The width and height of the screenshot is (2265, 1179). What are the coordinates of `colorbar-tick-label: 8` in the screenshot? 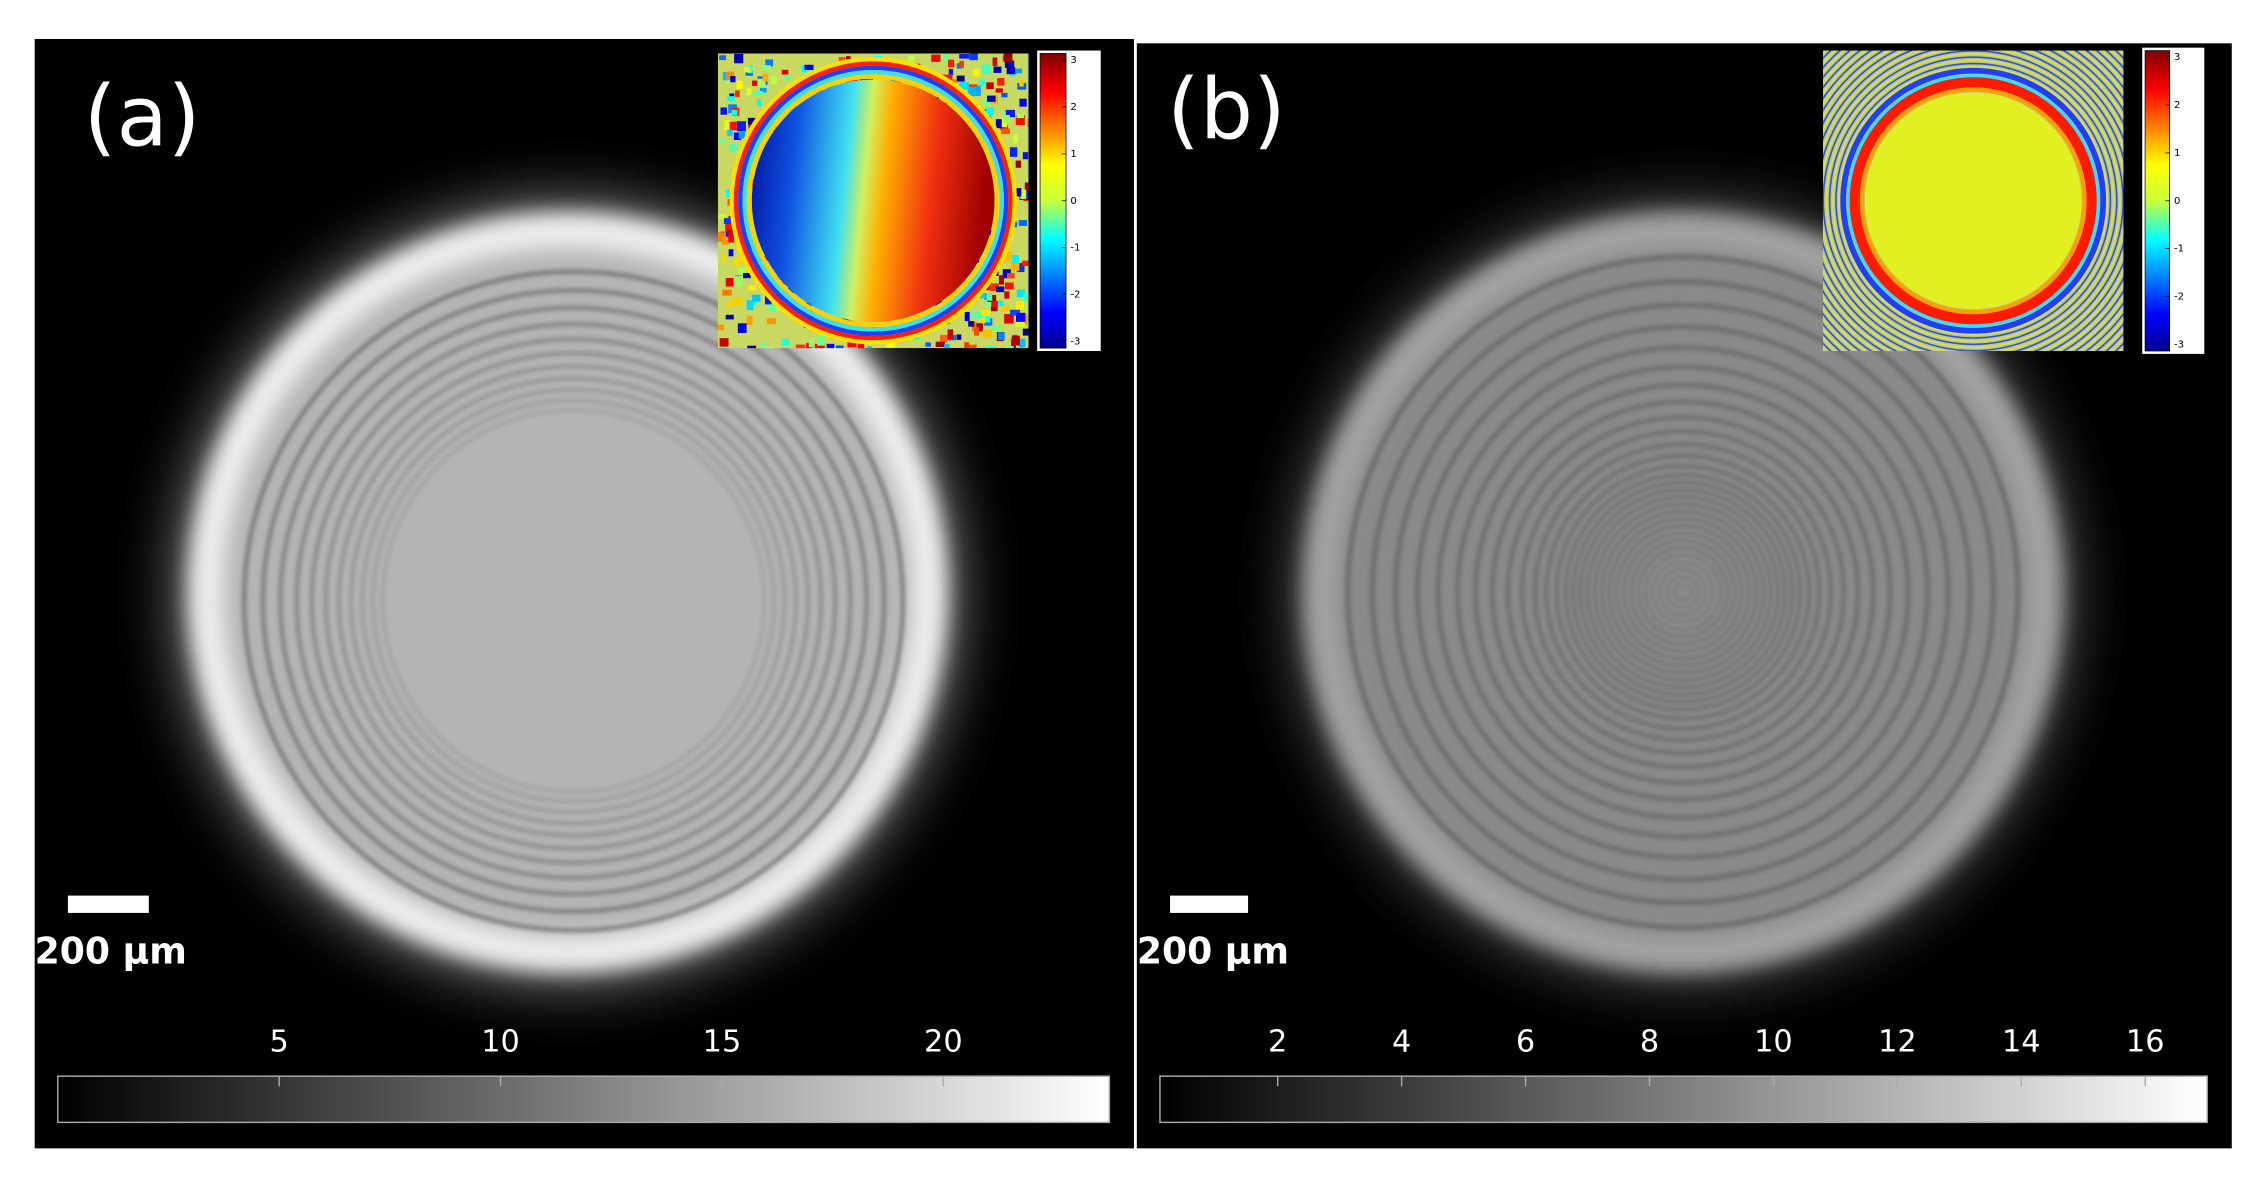 It's located at (1649, 1041).